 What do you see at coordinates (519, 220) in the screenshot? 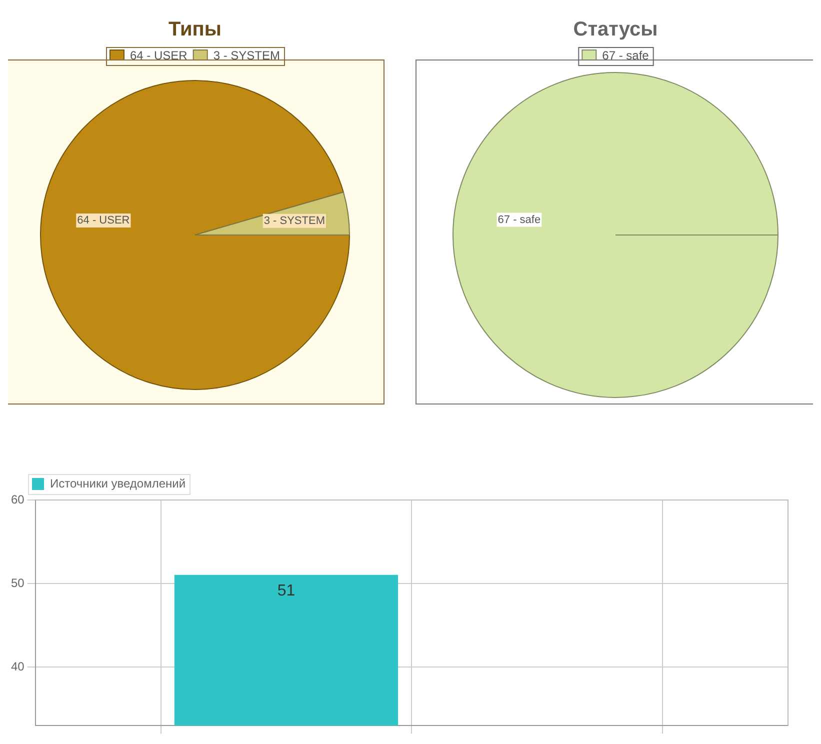
I see `data-label: 67 - safe` at bounding box center [519, 220].